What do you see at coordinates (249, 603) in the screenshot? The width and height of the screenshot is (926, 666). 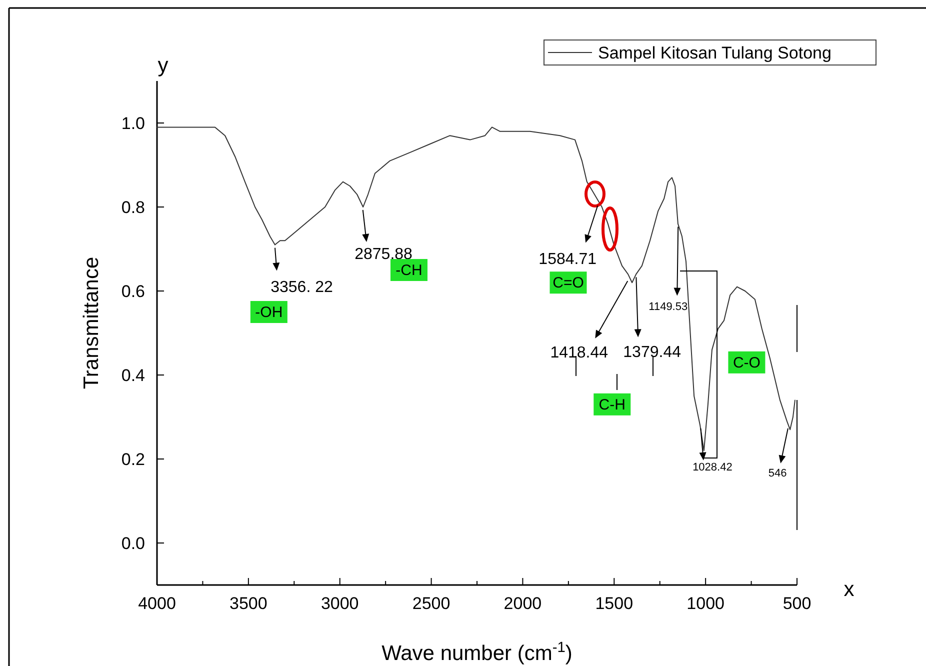 I see `x-tick-label: 3500` at bounding box center [249, 603].